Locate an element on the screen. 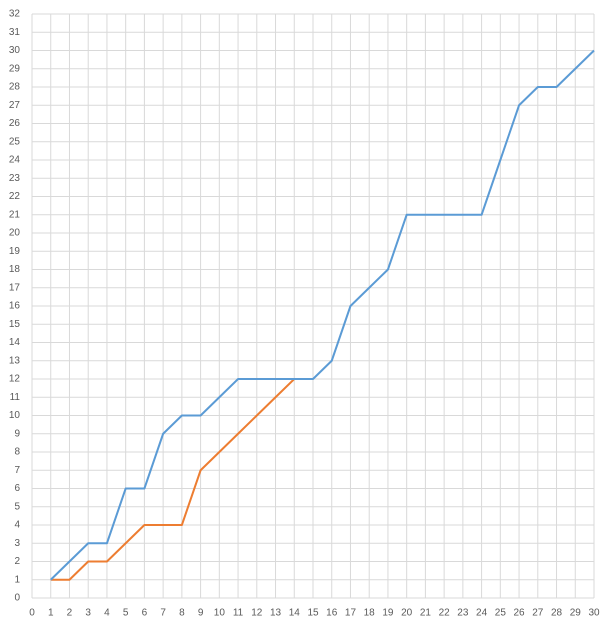  y-tick-label: 18 is located at coordinates (15, 269).